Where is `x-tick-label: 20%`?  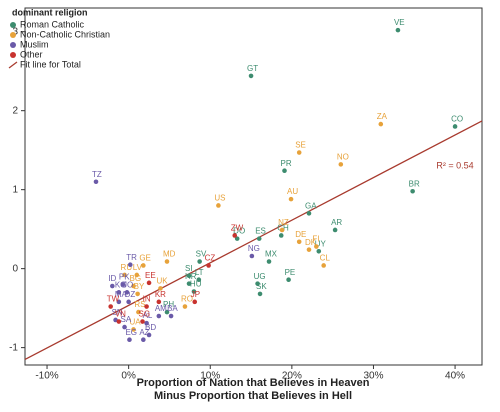
x-tick-label: 20% is located at coordinates (292, 376).